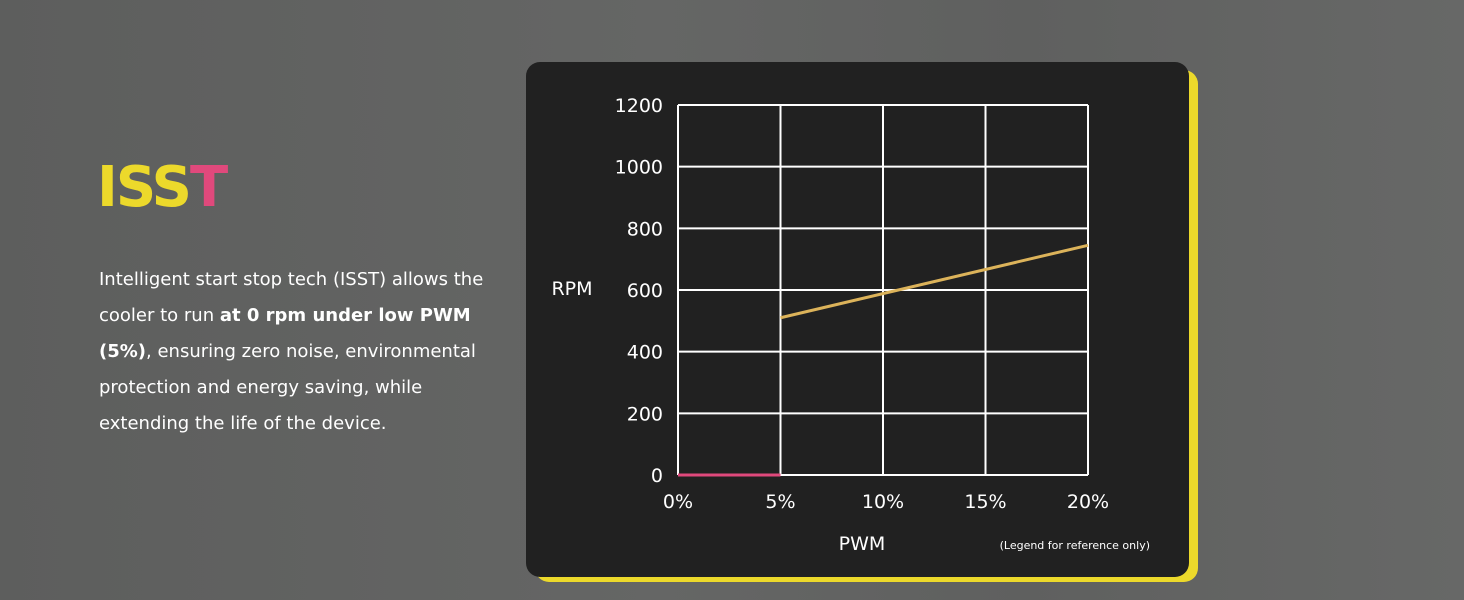 The width and height of the screenshot is (1464, 600). I want to click on y-tick-label: 1200, so click(639, 106).